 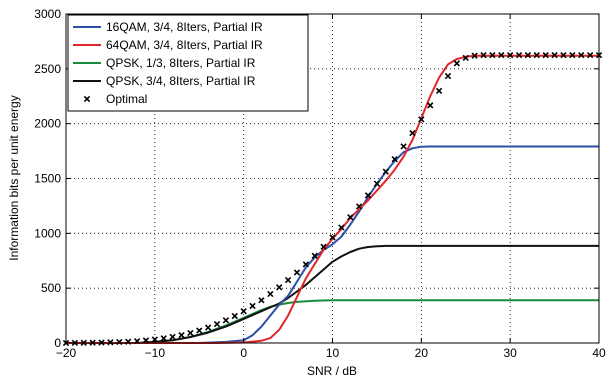 What do you see at coordinates (47, 233) in the screenshot?
I see `y-tick-label: 1000` at bounding box center [47, 233].